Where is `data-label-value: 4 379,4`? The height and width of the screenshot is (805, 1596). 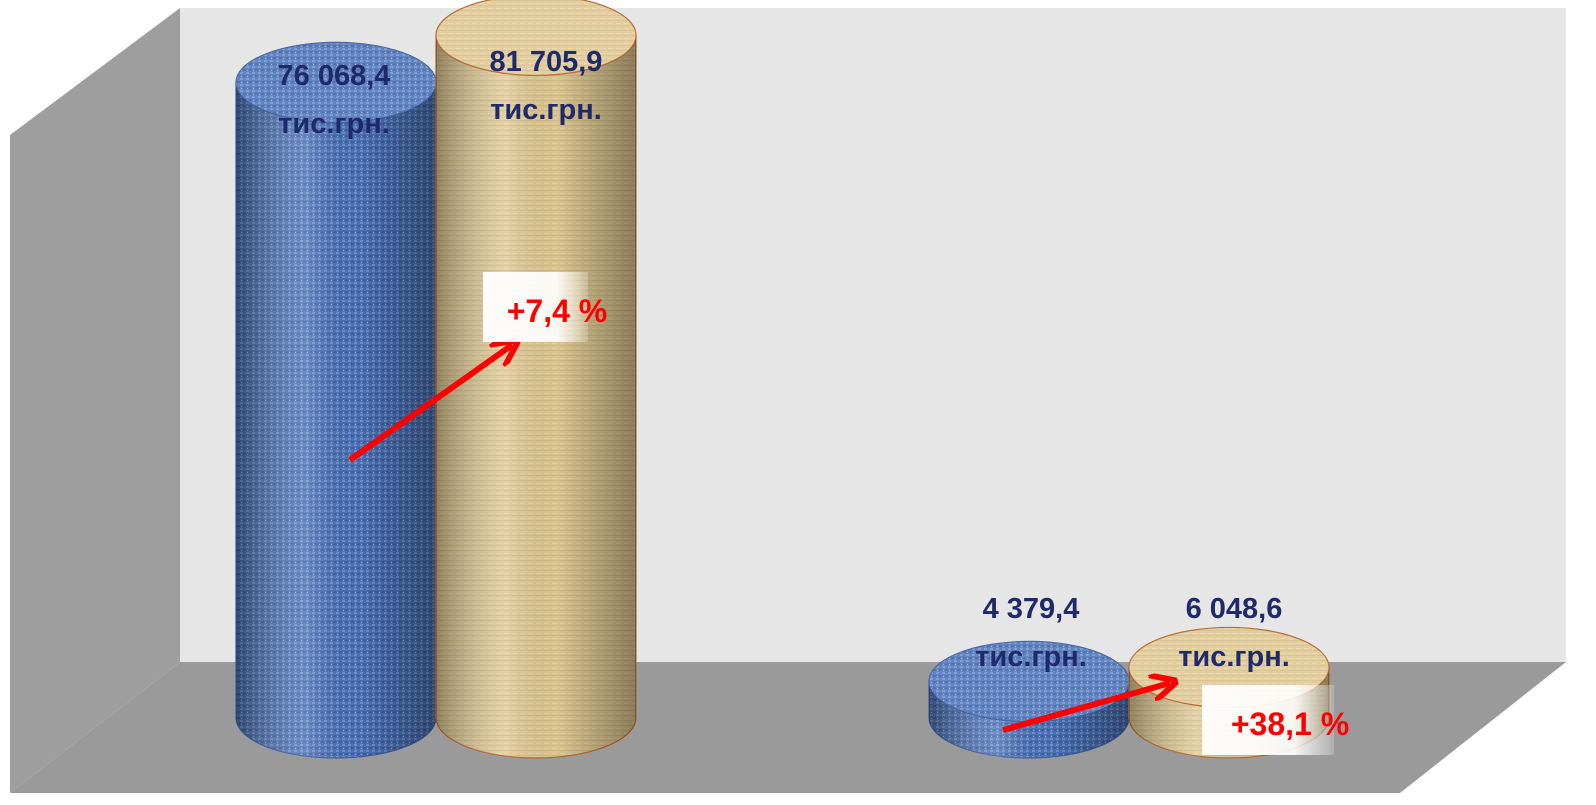
data-label-value: 4 379,4 is located at coordinates (1031, 609).